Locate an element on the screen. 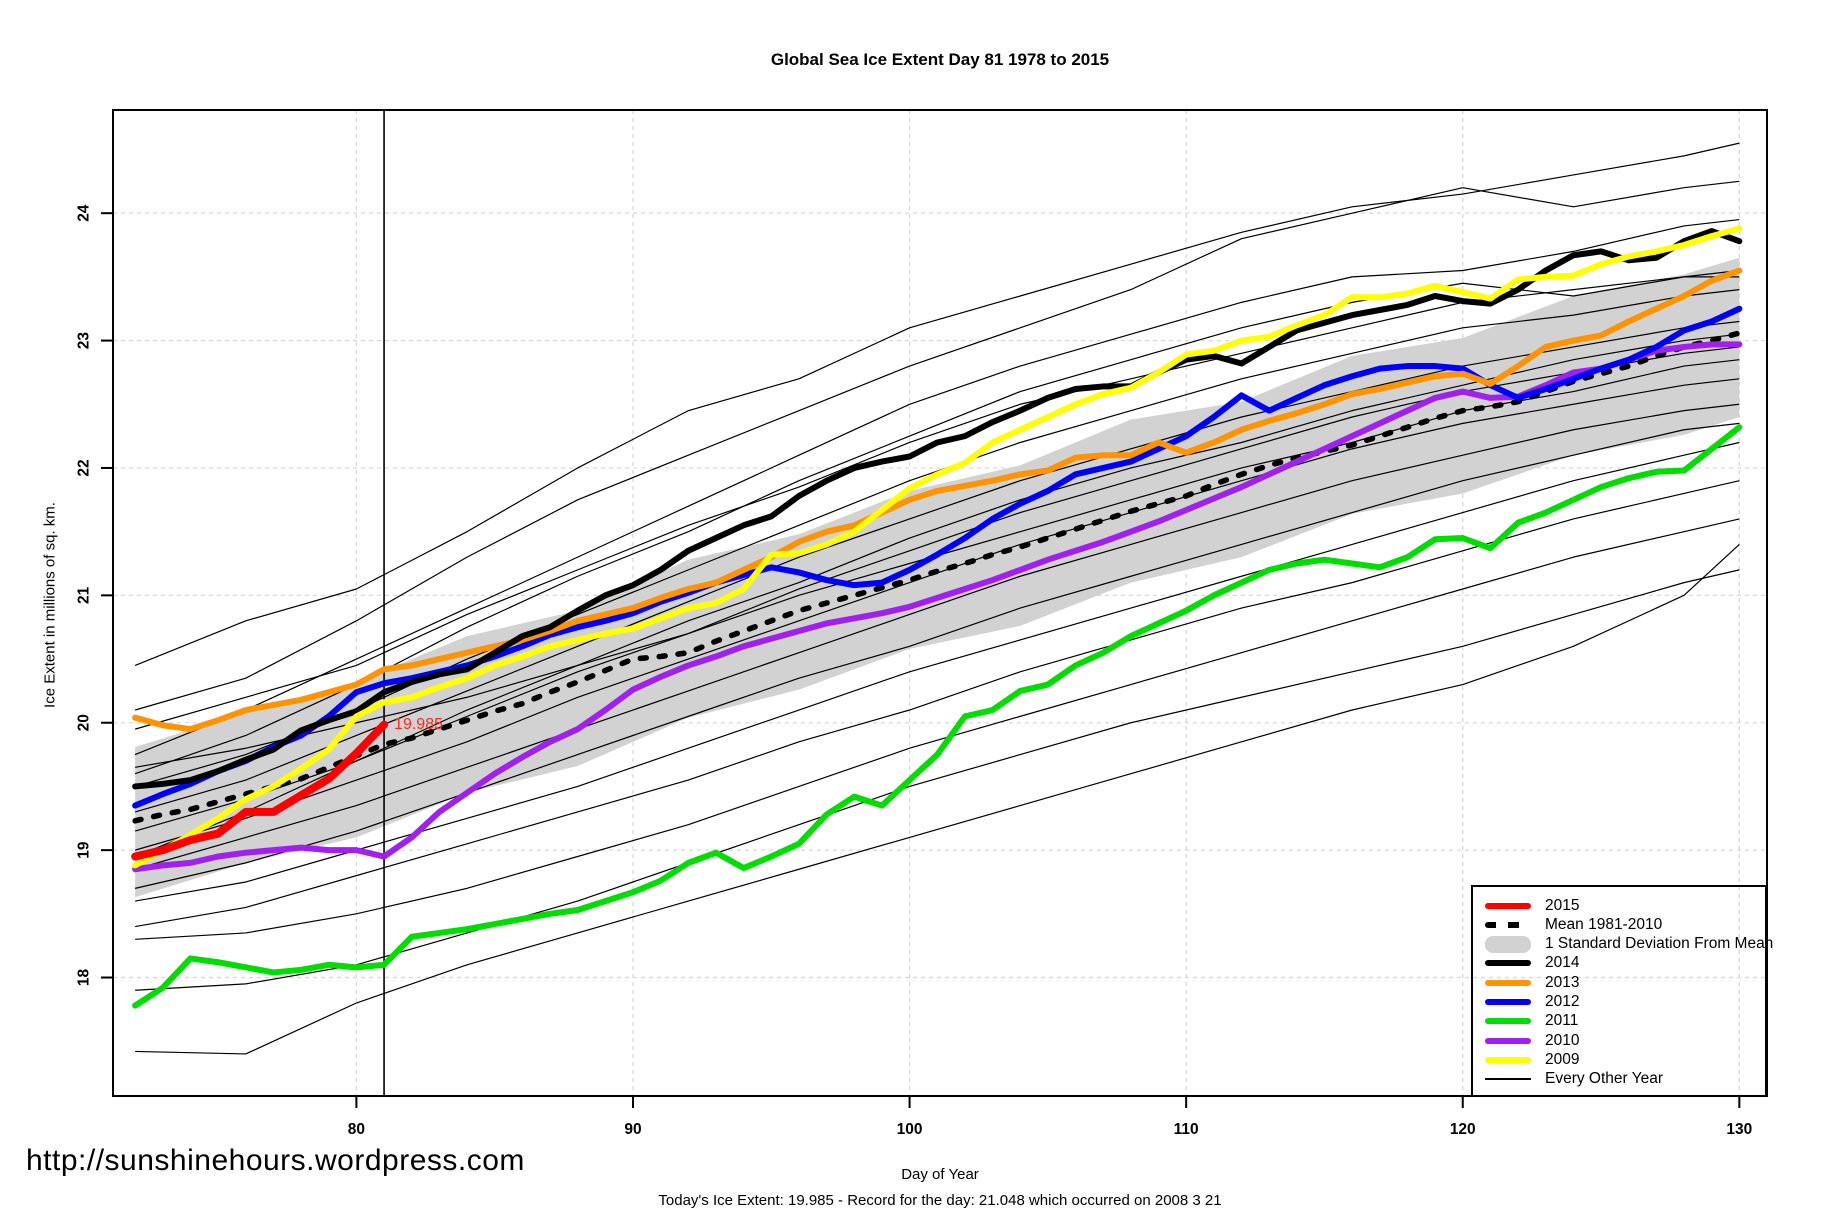  source-url: http://sunshinehours.wordpress.com is located at coordinates (275, 1160).